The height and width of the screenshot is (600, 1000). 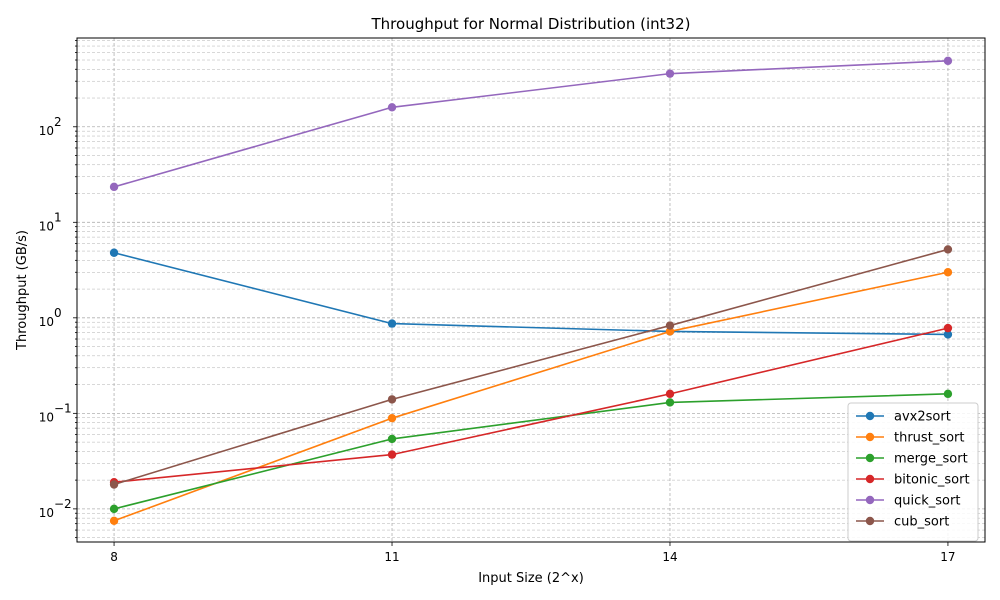 I want to click on x-tick-label: 14, so click(x=669, y=557).